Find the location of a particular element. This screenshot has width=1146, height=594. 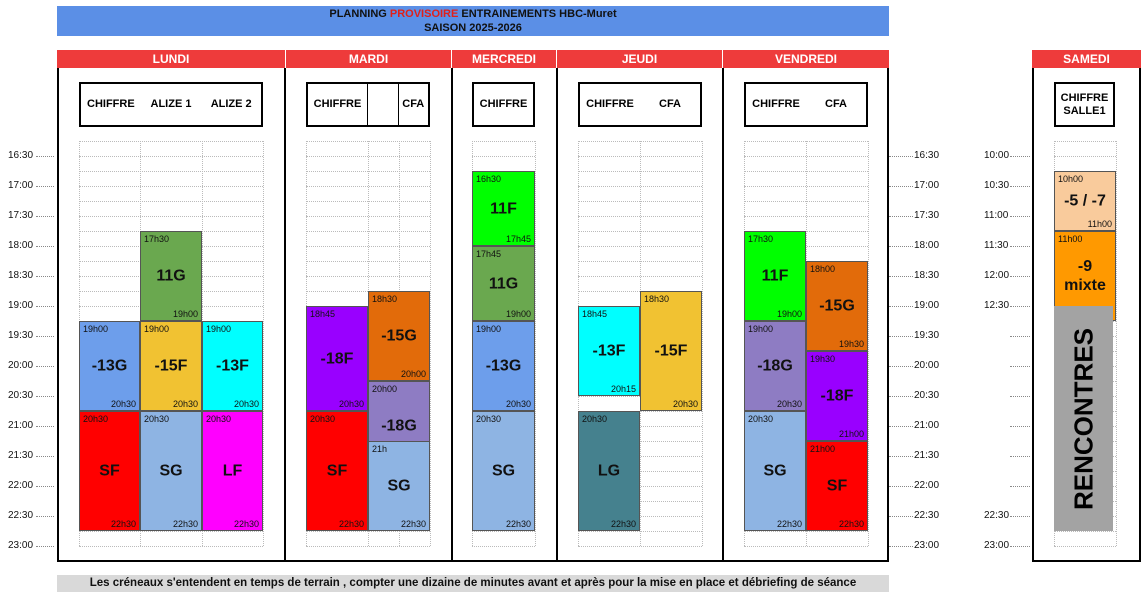

session-block: 19h00 -13F 20h30 is located at coordinates (232, 366).